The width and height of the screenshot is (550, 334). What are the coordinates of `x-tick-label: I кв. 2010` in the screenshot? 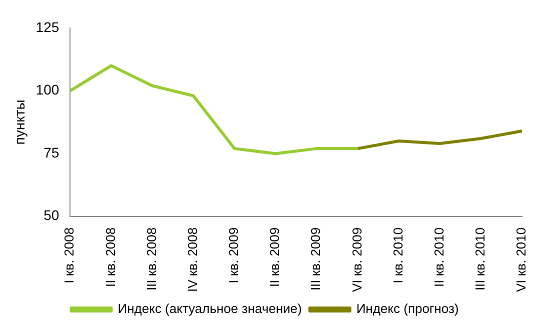 It's located at (398, 255).